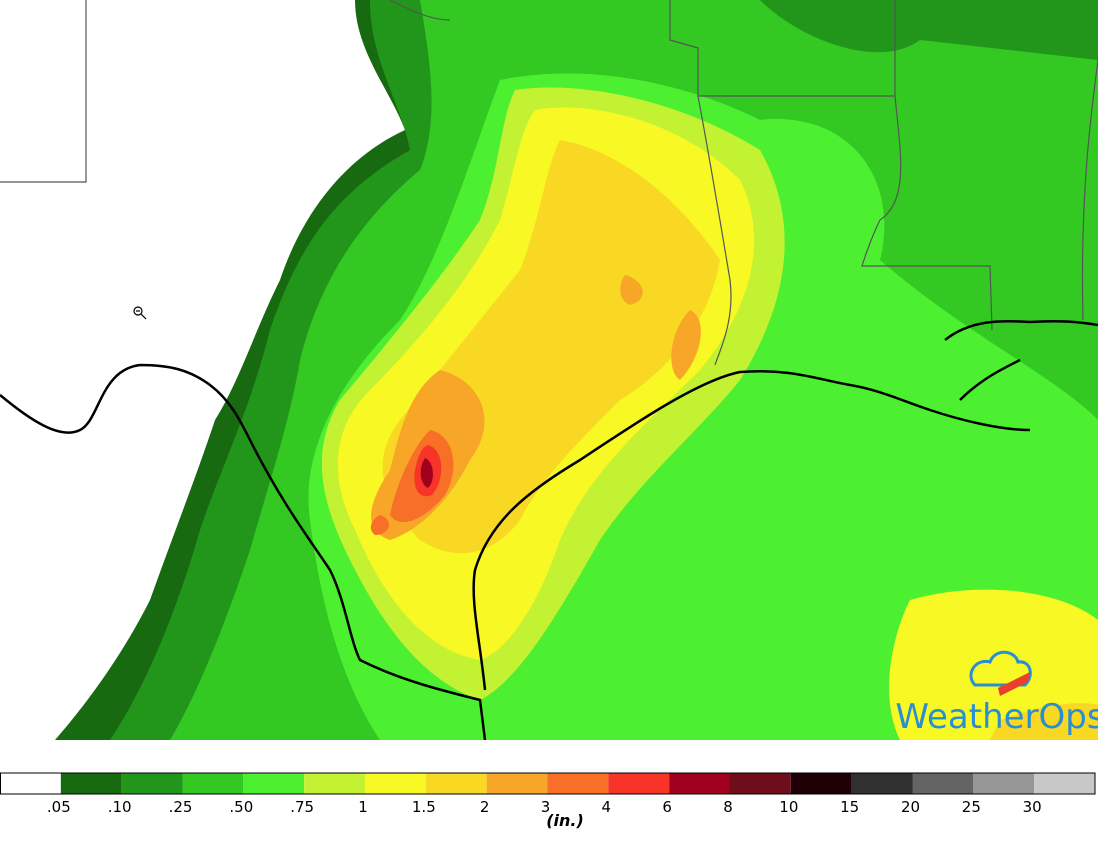  I want to click on legend-label: 2, so click(485, 807).